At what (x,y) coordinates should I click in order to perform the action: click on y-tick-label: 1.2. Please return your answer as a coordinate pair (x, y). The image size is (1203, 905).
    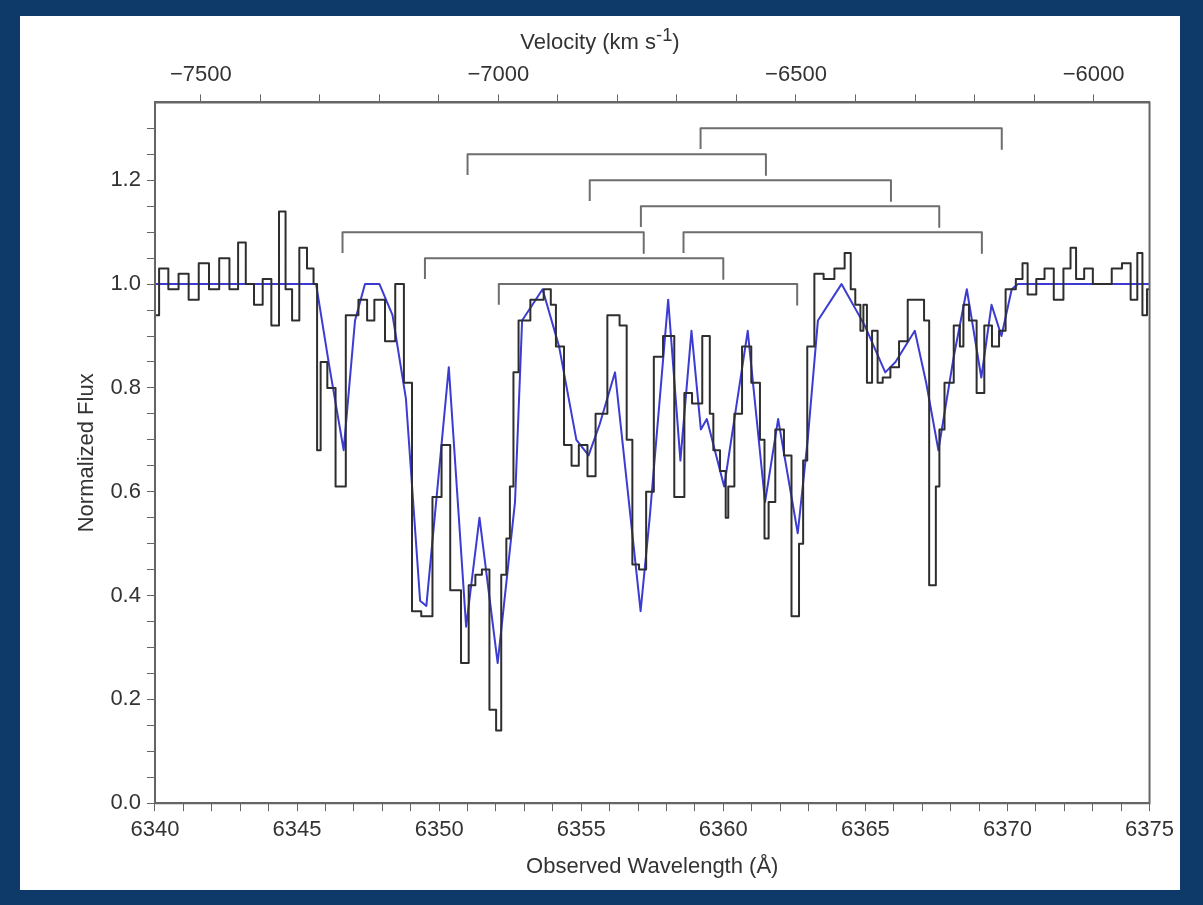
    Looking at the image, I should click on (125, 179).